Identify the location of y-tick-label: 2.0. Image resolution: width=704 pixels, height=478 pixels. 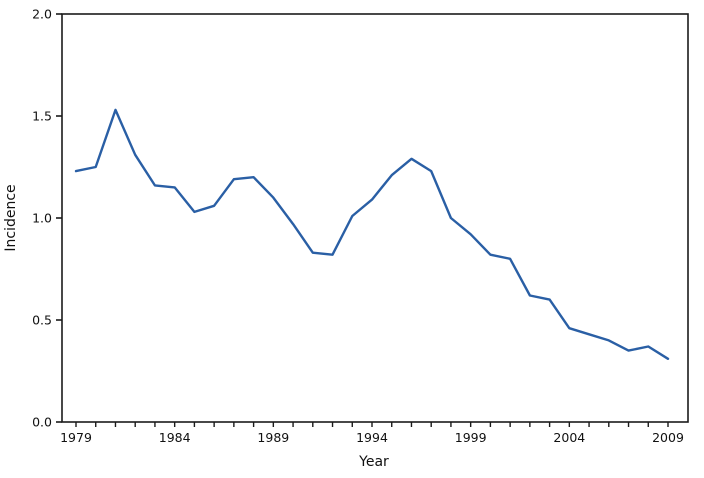
(42, 14).